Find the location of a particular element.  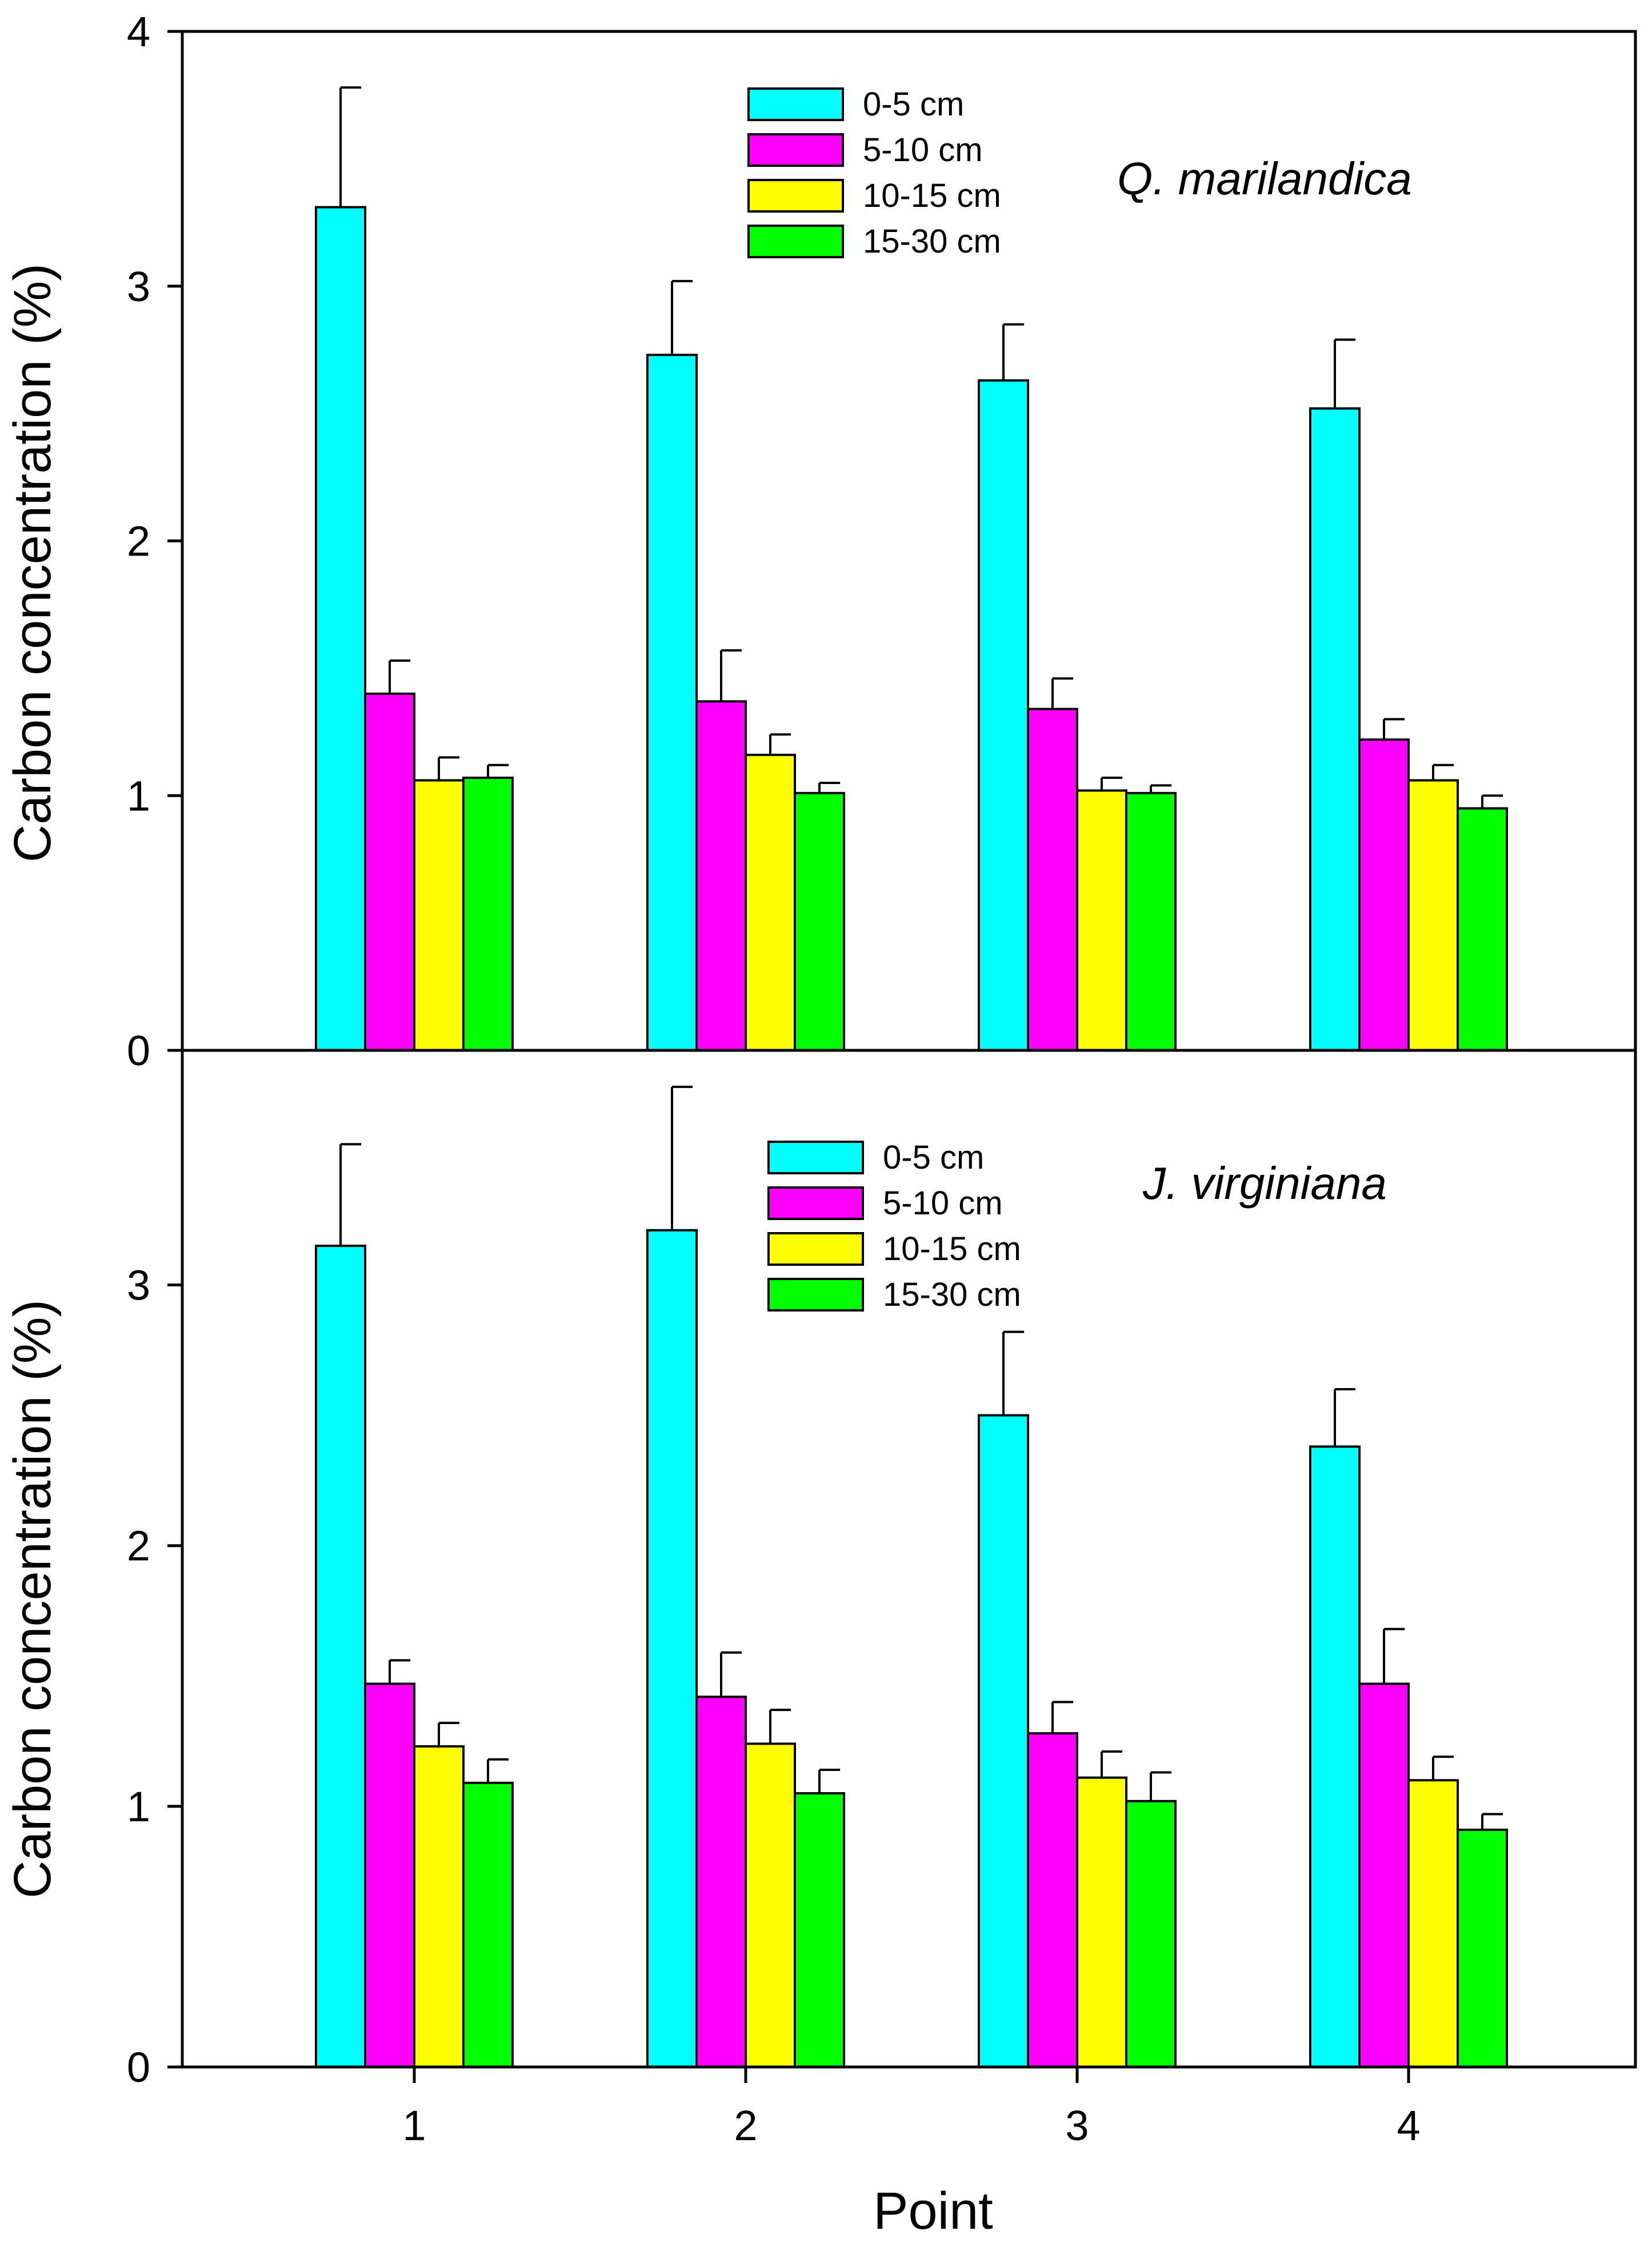

bar-2-point4-series4 is located at coordinates (1482, 1948).